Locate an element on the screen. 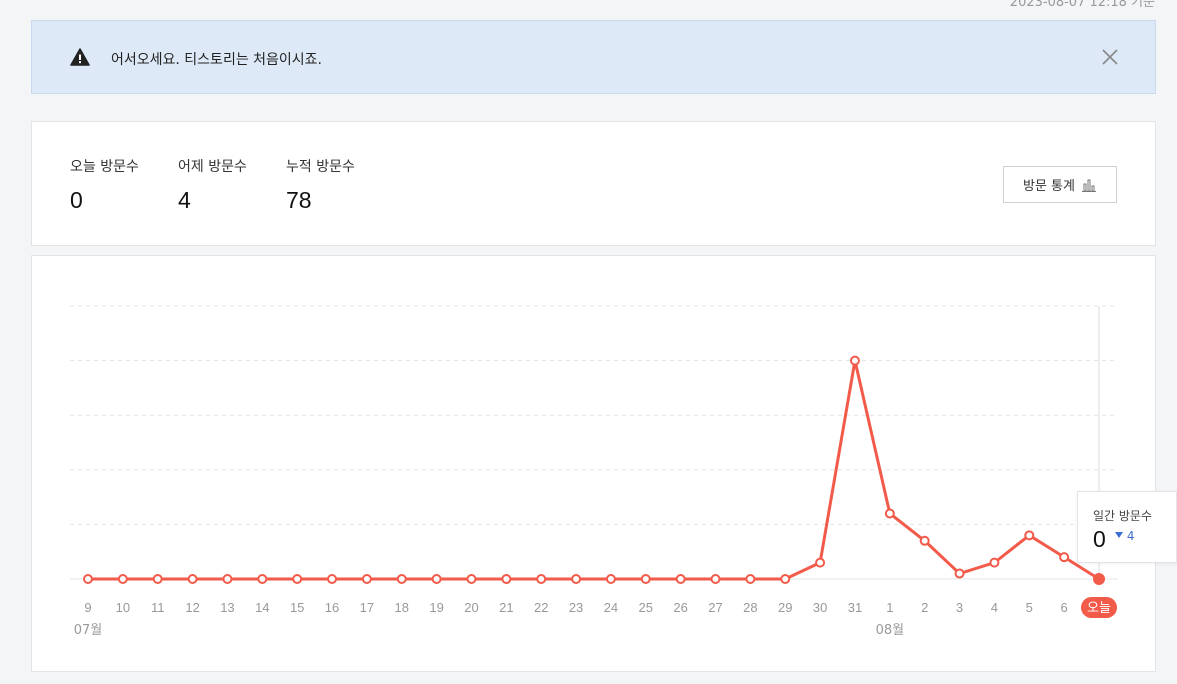 The image size is (1177, 684). x-tick-label: 20 is located at coordinates (471, 607).